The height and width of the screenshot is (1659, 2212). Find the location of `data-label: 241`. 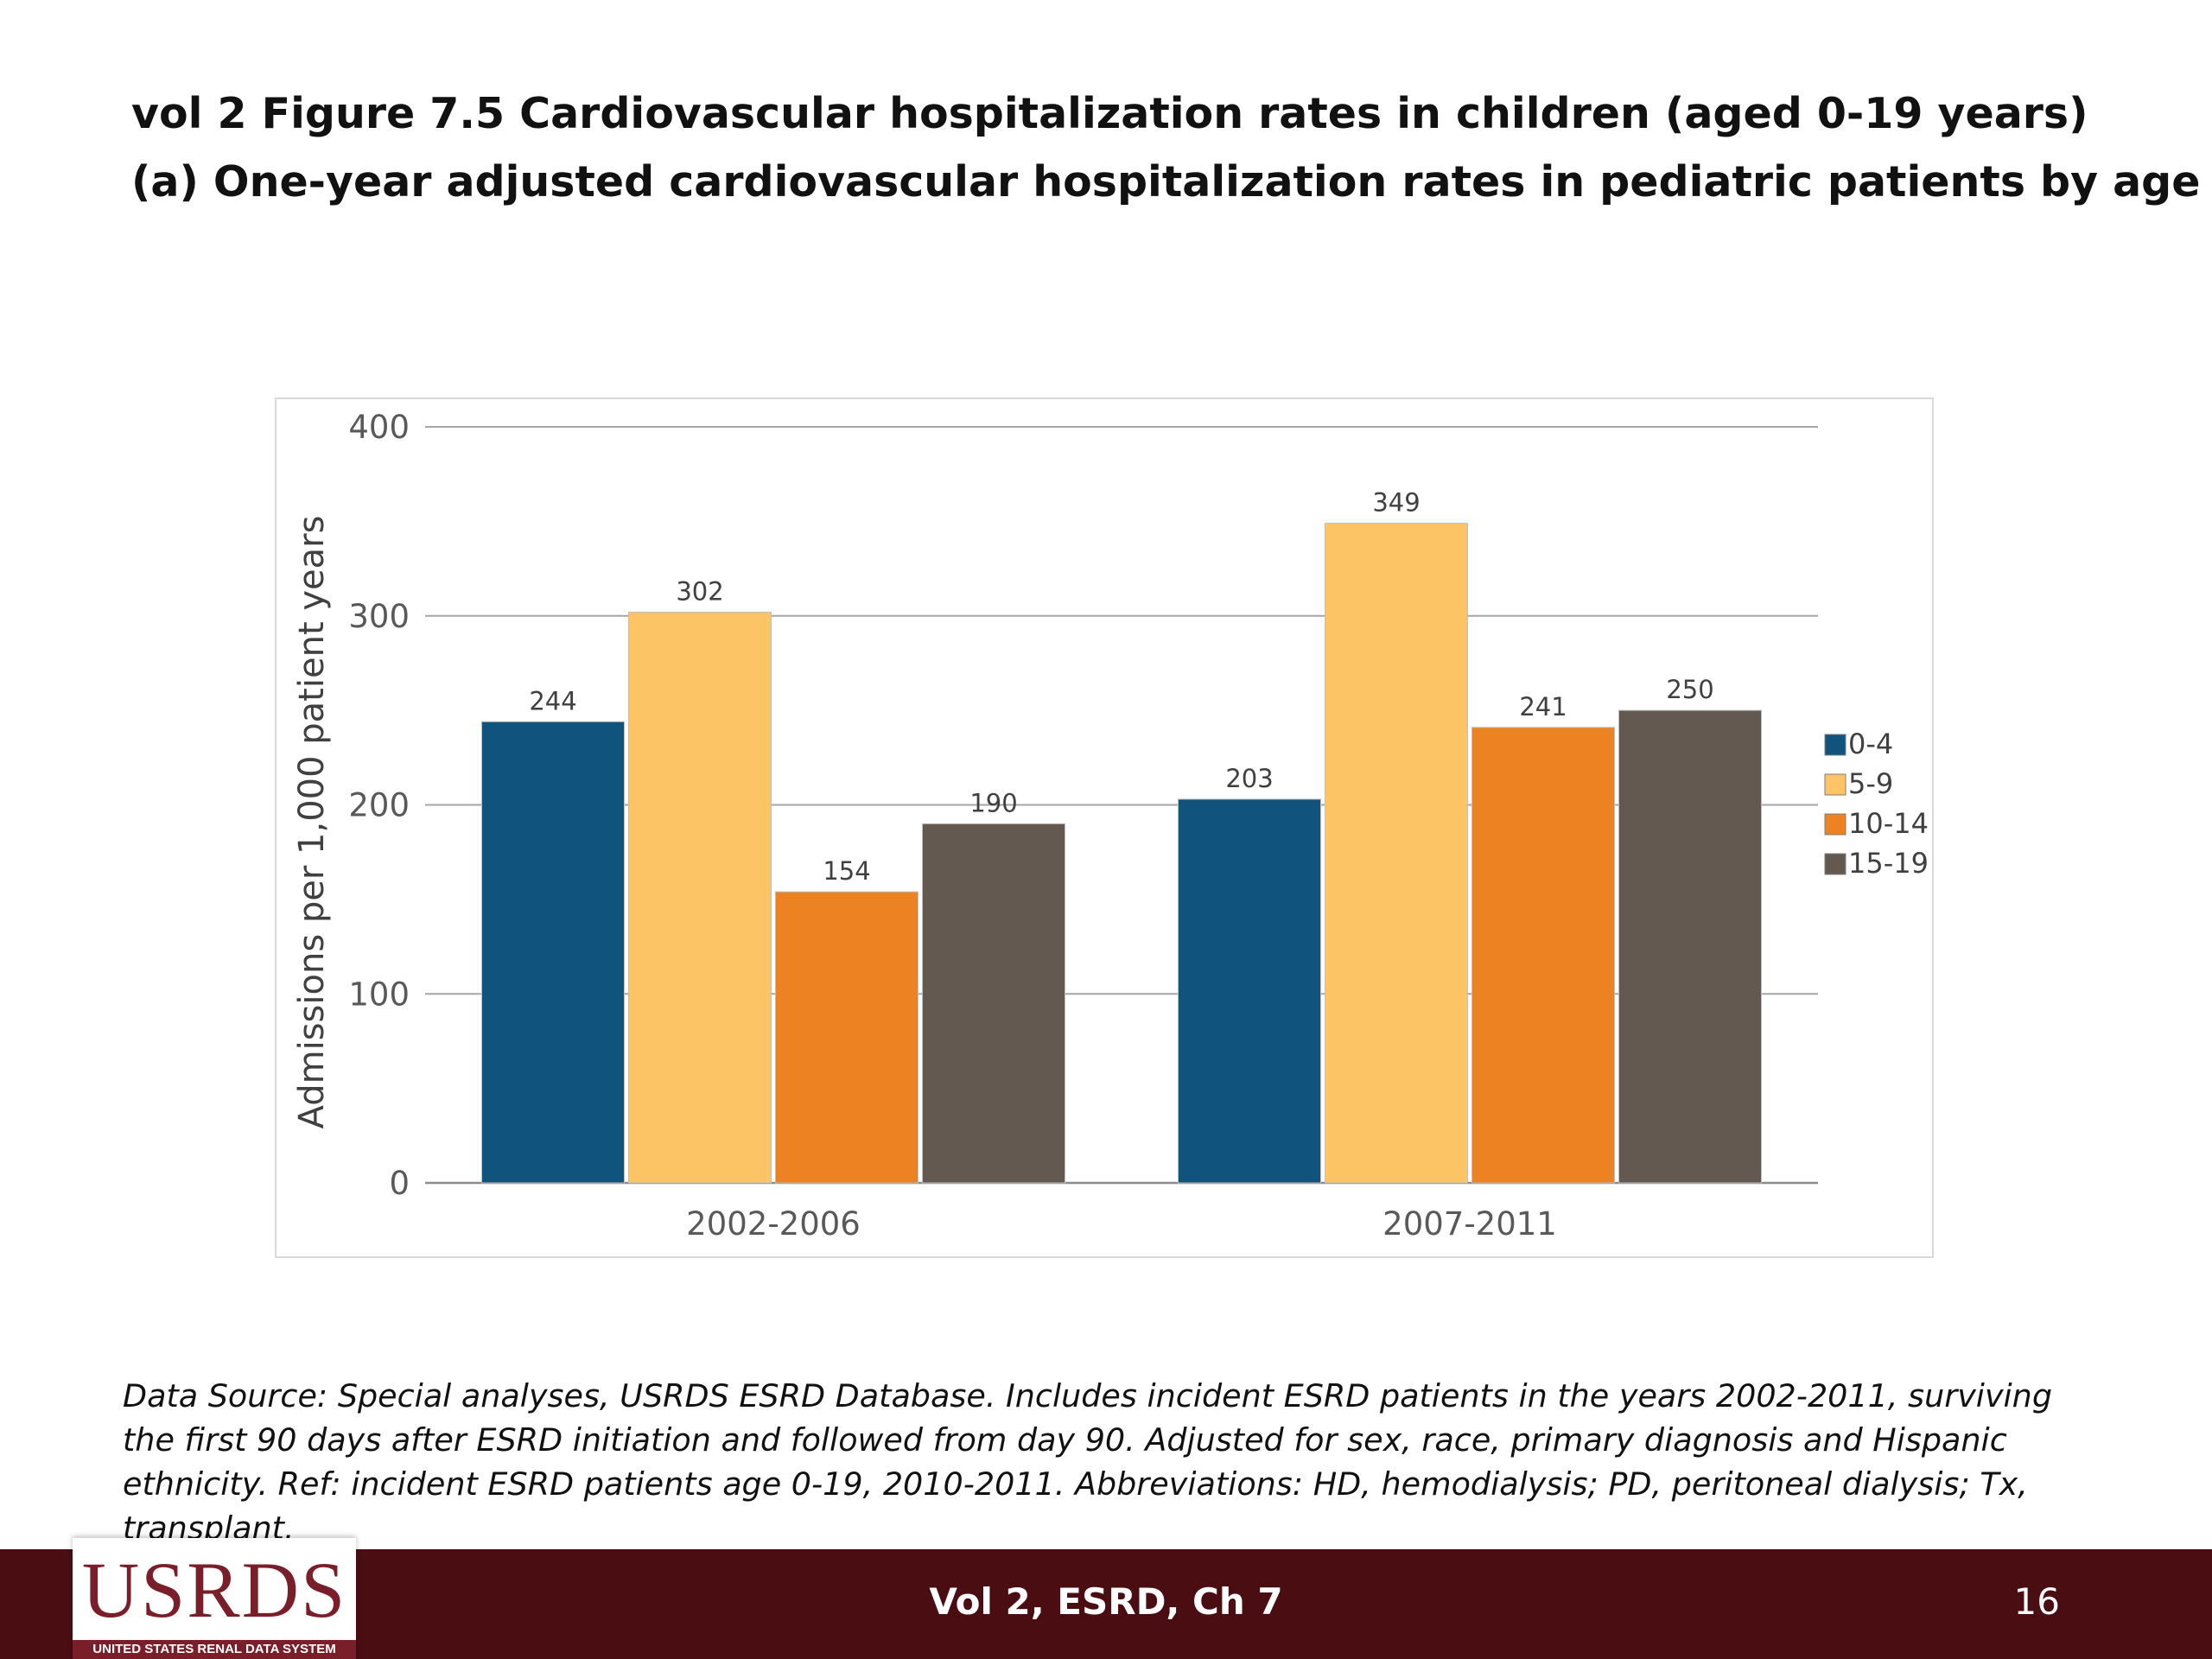

data-label: 241 is located at coordinates (1543, 706).